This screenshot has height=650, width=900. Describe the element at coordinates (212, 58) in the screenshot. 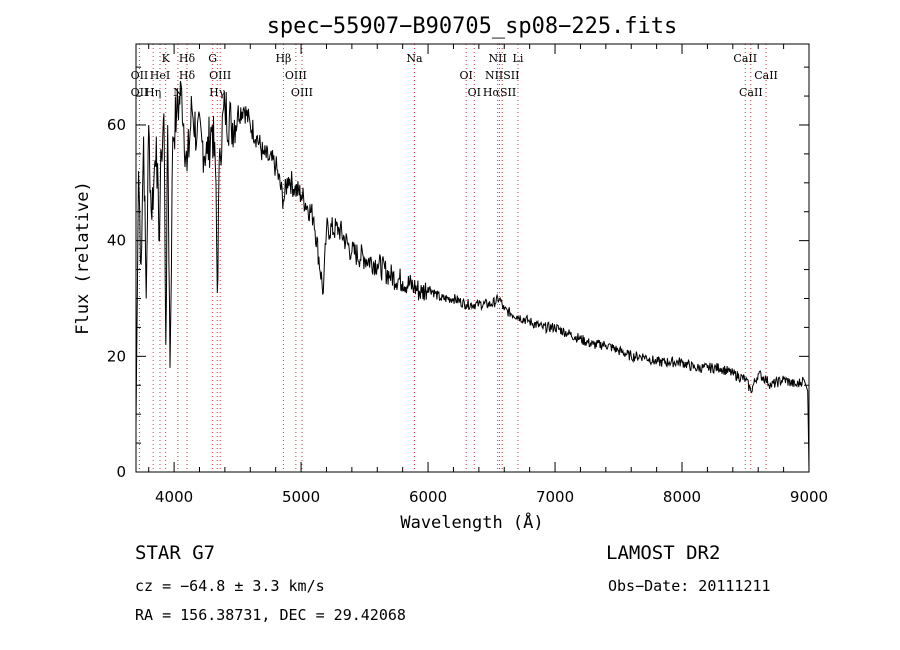

I see `line-marker-label: G` at that location.